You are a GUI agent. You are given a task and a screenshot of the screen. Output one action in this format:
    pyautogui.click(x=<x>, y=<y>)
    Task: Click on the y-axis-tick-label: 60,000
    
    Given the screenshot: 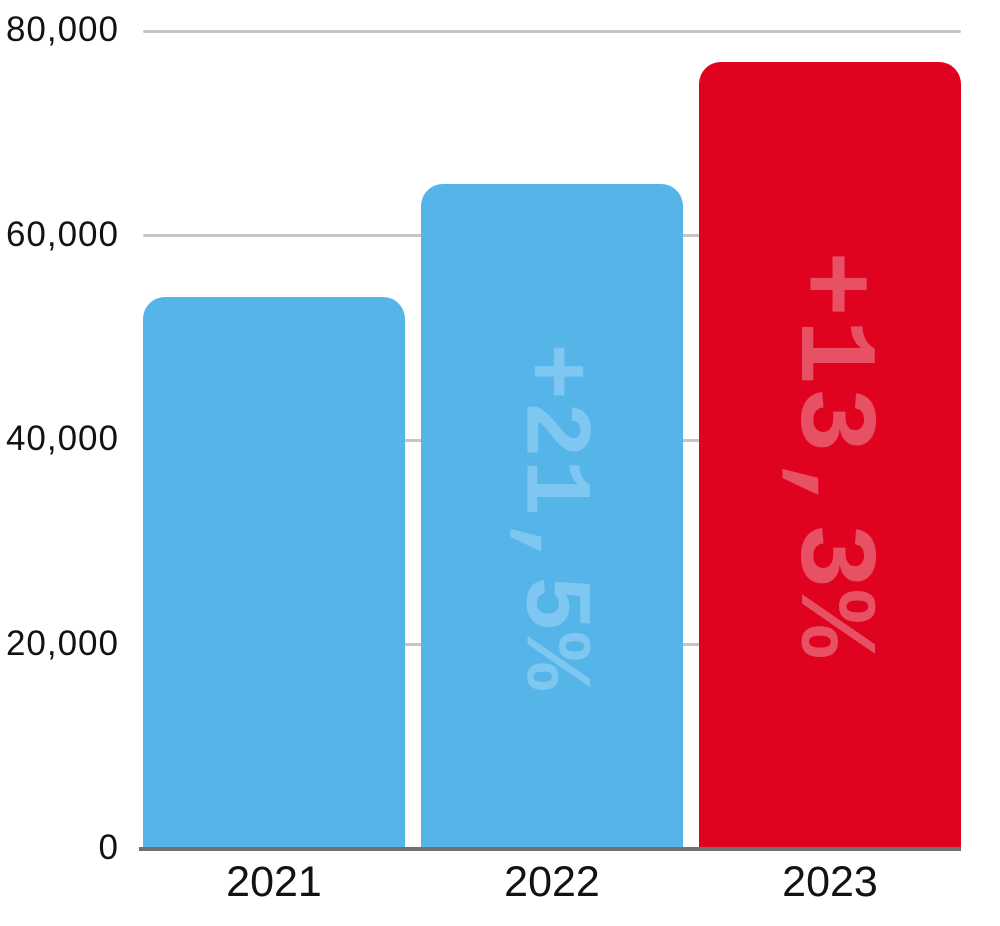 What is the action you would take?
    pyautogui.click(x=62, y=234)
    